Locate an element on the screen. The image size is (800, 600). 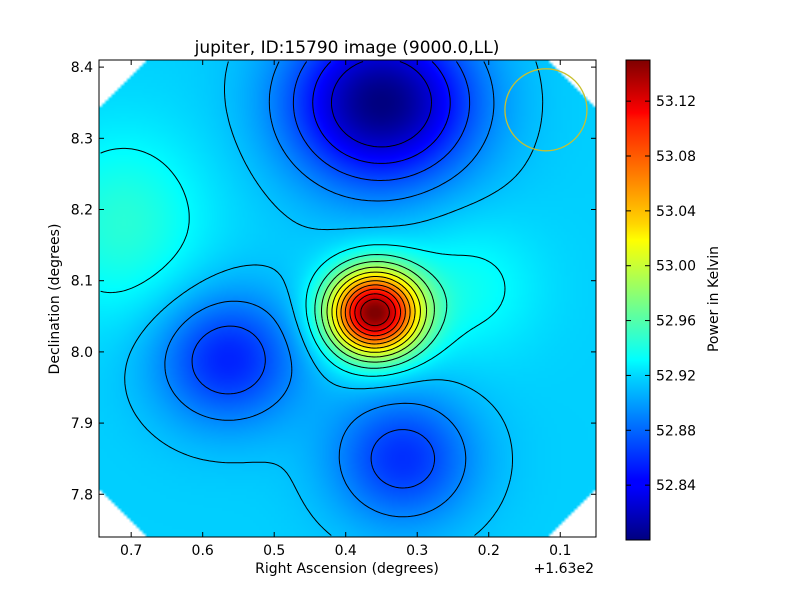
x-tick-label: 0.4 is located at coordinates (346, 551).